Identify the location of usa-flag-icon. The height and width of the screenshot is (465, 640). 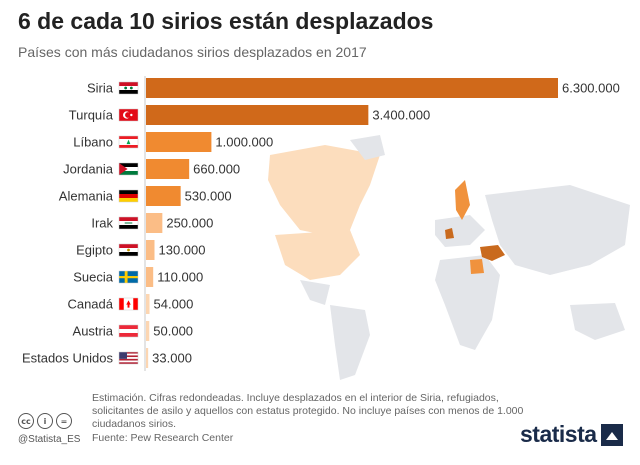
(128, 358).